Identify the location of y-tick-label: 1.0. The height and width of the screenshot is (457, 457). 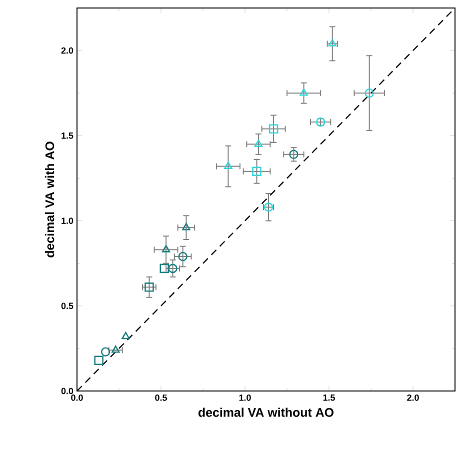
(68, 221).